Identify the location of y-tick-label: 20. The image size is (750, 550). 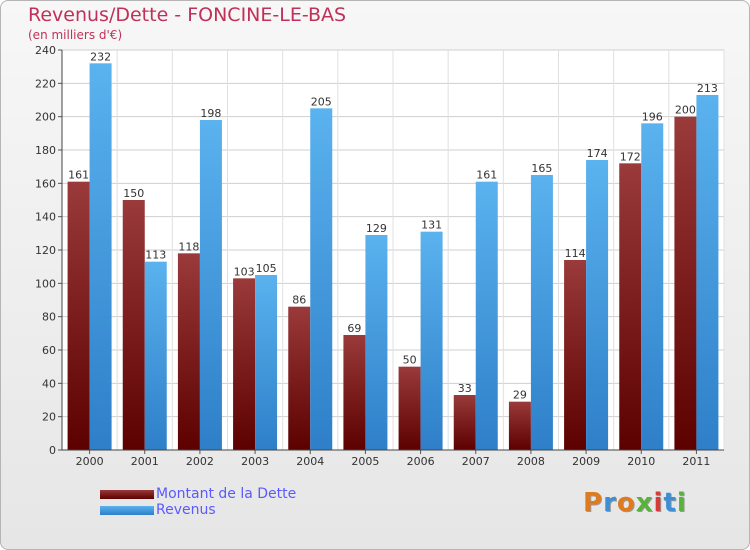
(49, 417).